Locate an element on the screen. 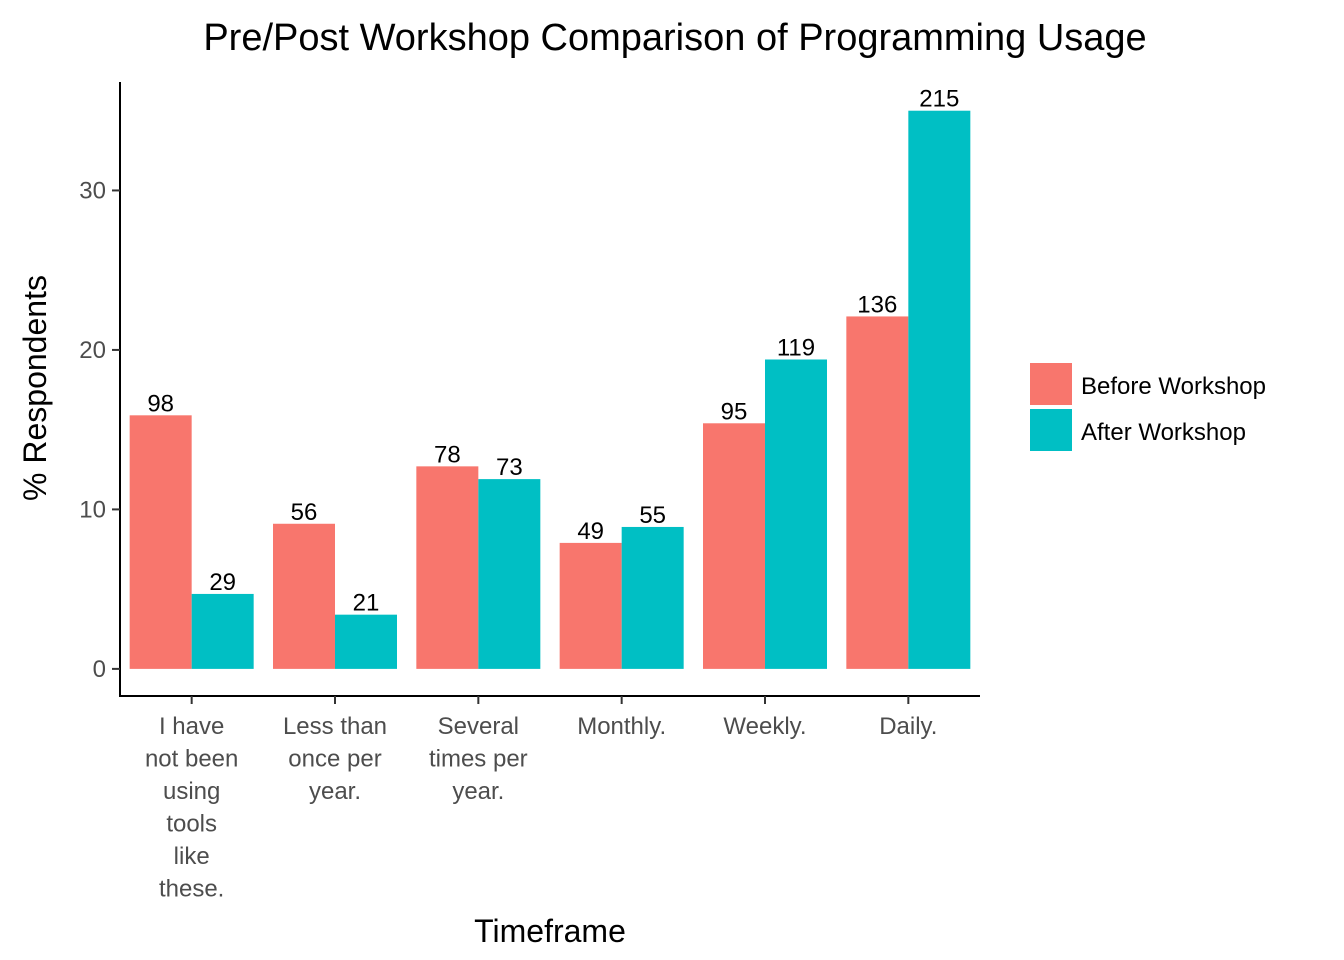  x-tick-label-line: not been is located at coordinates (191, 759).